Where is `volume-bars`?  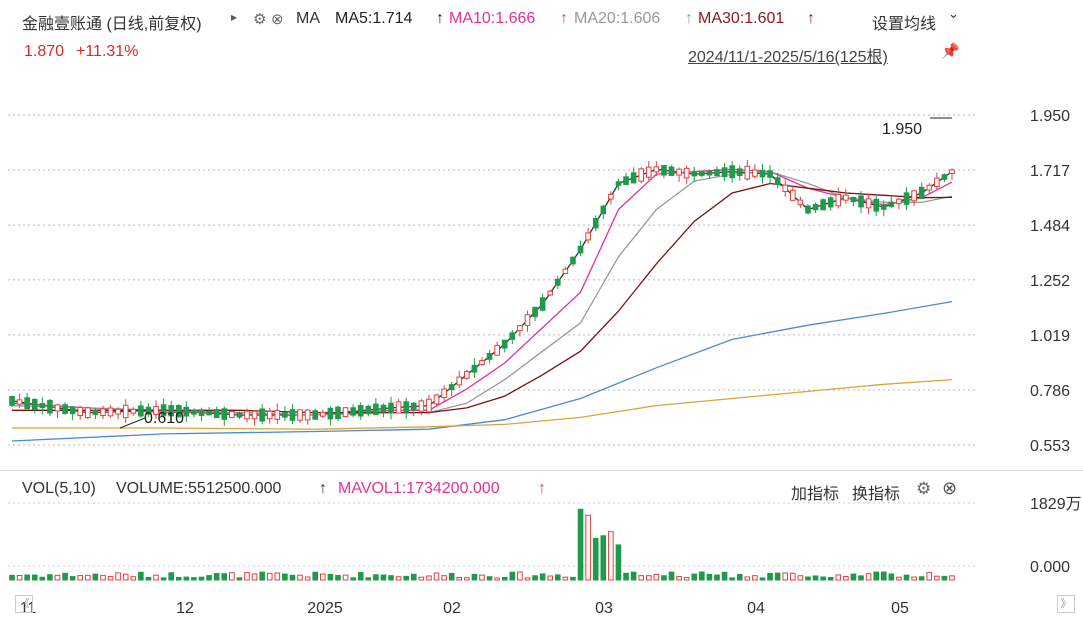 volume-bars is located at coordinates (482, 544).